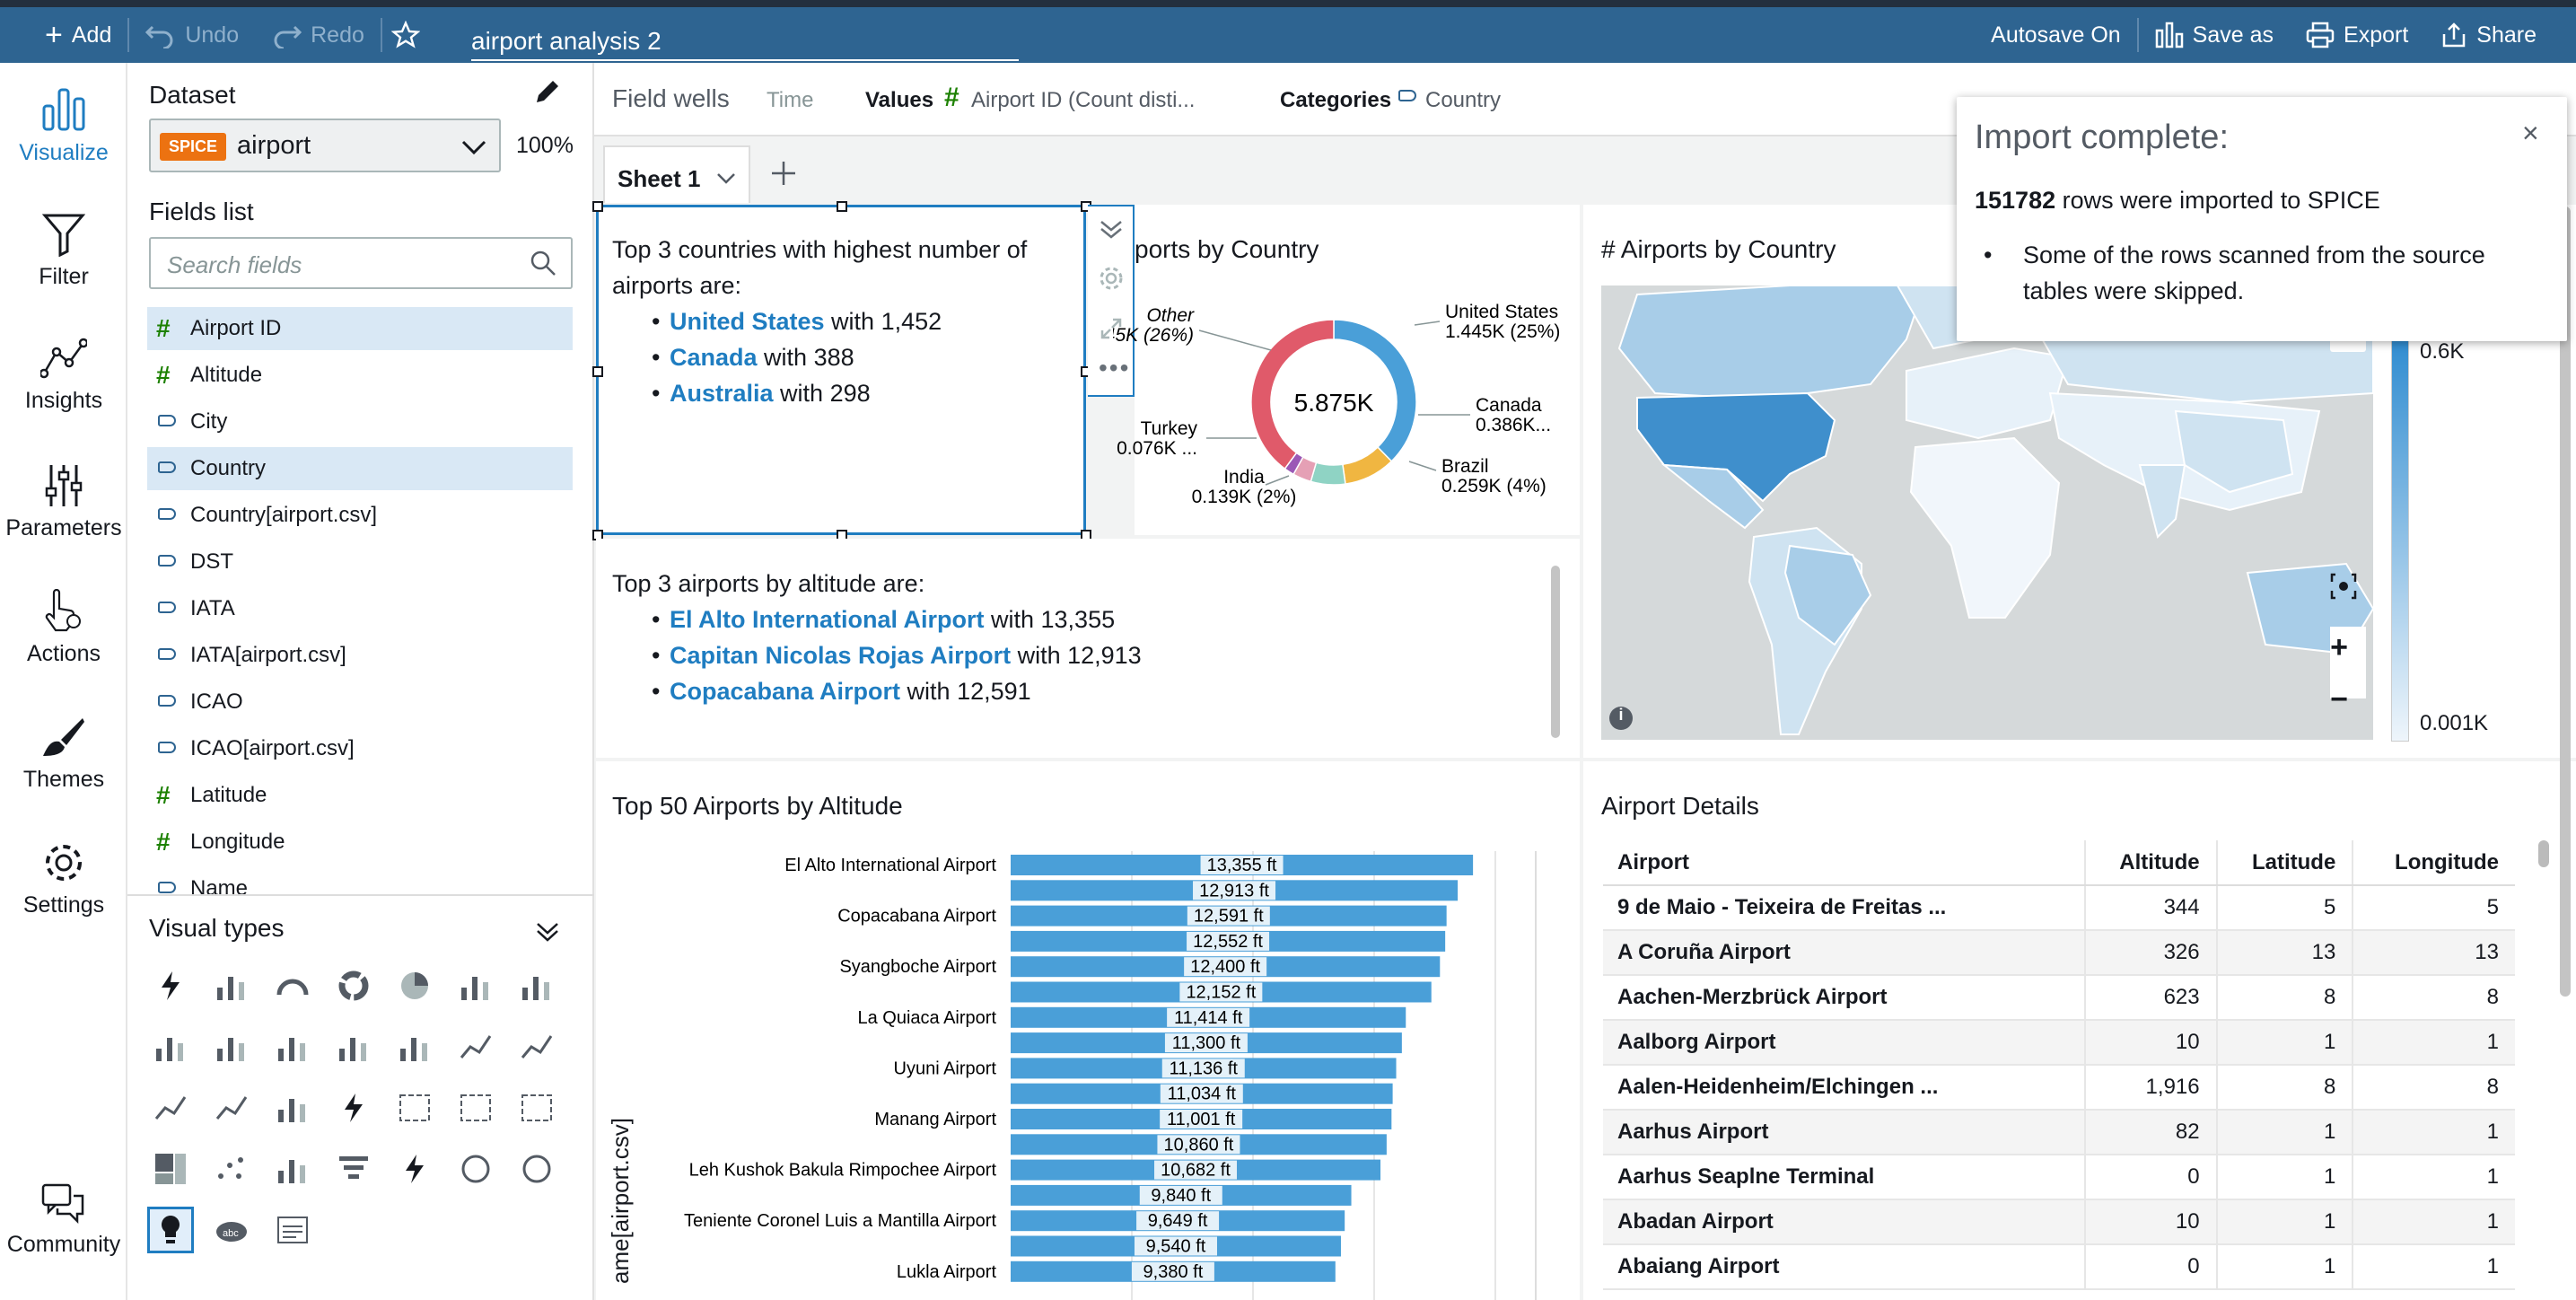 Image resolution: width=2576 pixels, height=1300 pixels. What do you see at coordinates (170, 1046) in the screenshot?
I see `visual-type-h-stacked-icon` at bounding box center [170, 1046].